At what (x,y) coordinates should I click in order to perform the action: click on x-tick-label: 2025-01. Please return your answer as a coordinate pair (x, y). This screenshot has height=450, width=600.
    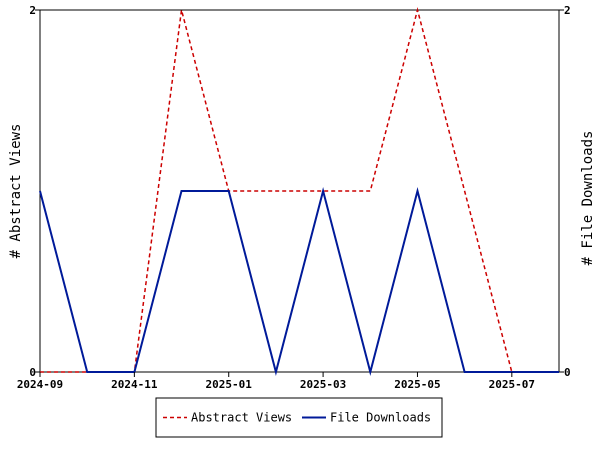
    Looking at the image, I should click on (229, 384).